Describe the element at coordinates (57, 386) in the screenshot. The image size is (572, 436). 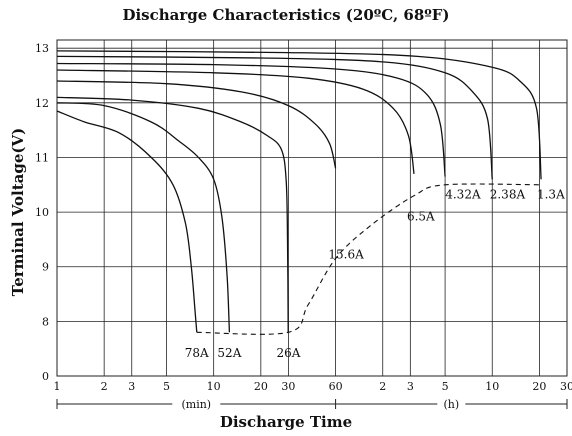
I see `x-tick-label: 1` at that location.